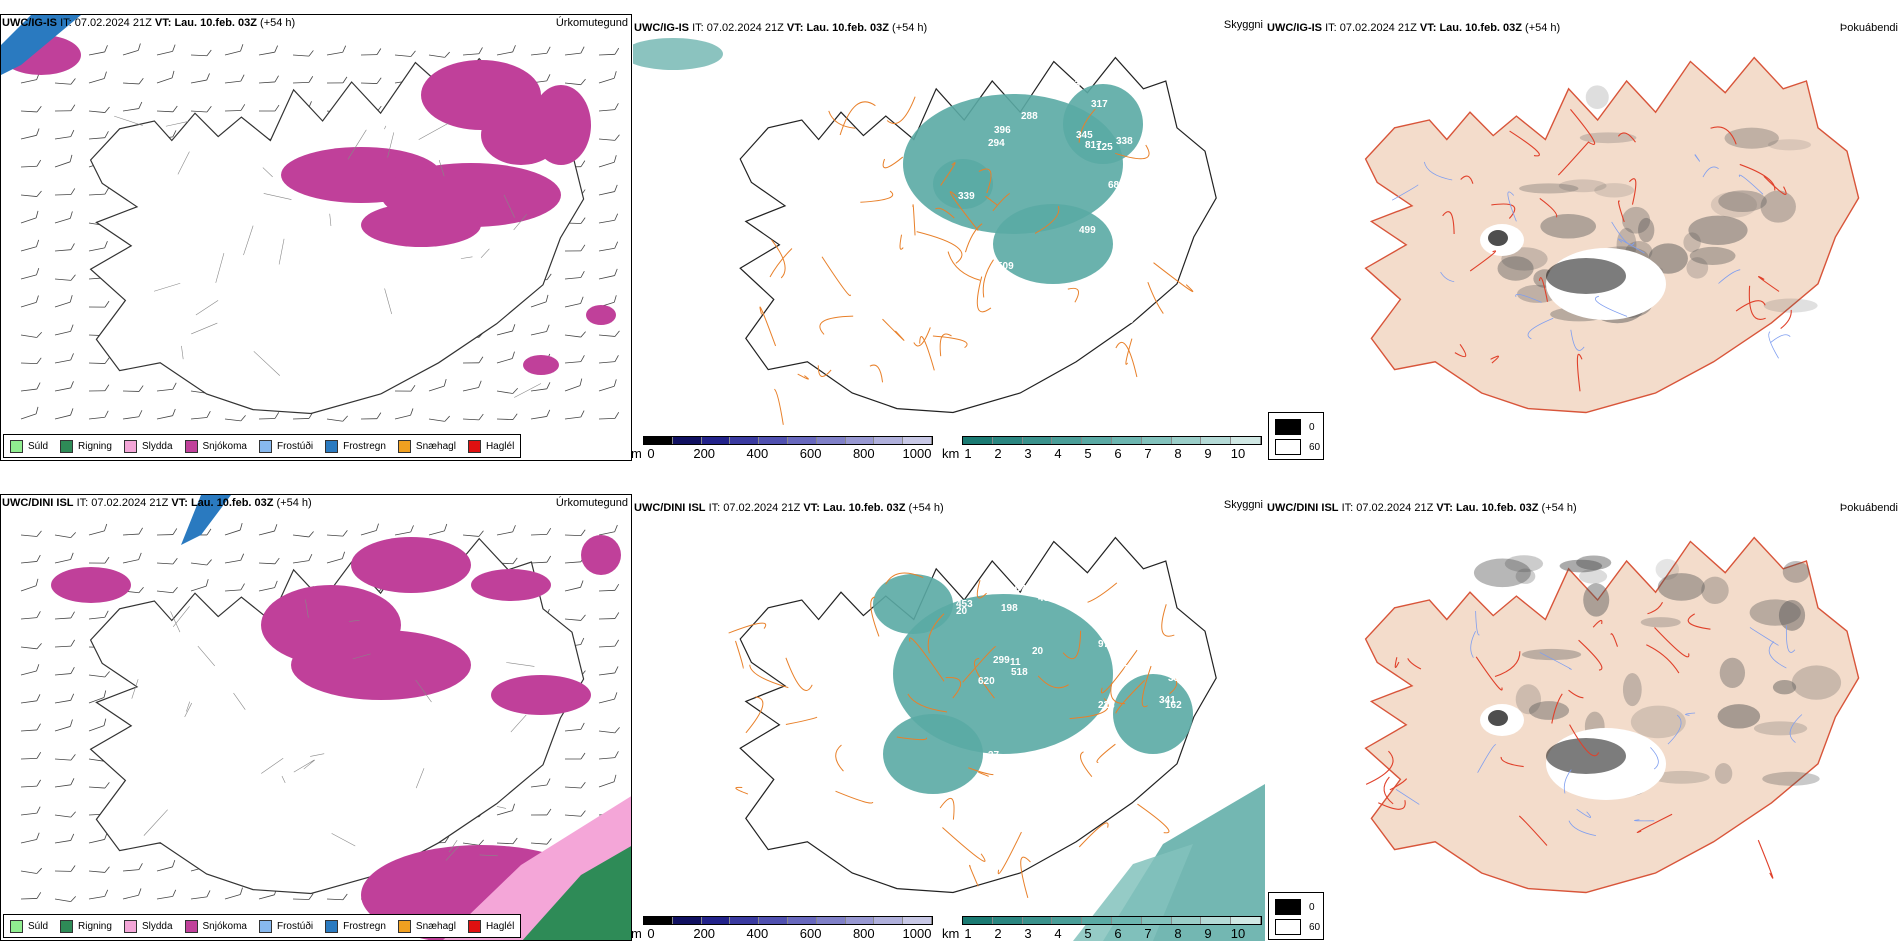 The height and width of the screenshot is (950, 1900). What do you see at coordinates (224, 926) in the screenshot?
I see `legend-label: Snjókoma` at bounding box center [224, 926].